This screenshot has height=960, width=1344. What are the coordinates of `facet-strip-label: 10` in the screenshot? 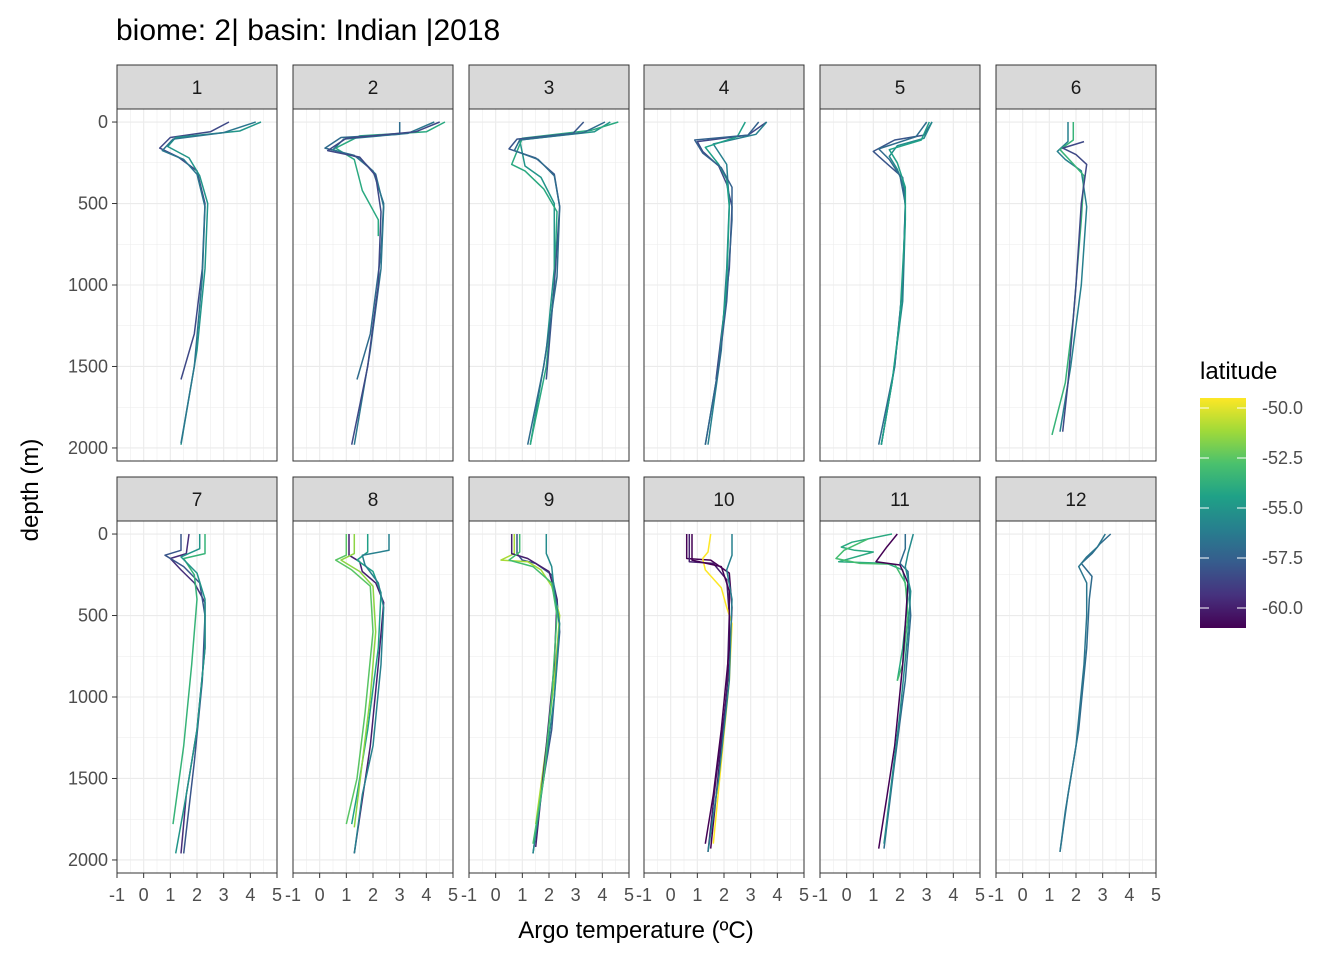 It's located at (723, 500).